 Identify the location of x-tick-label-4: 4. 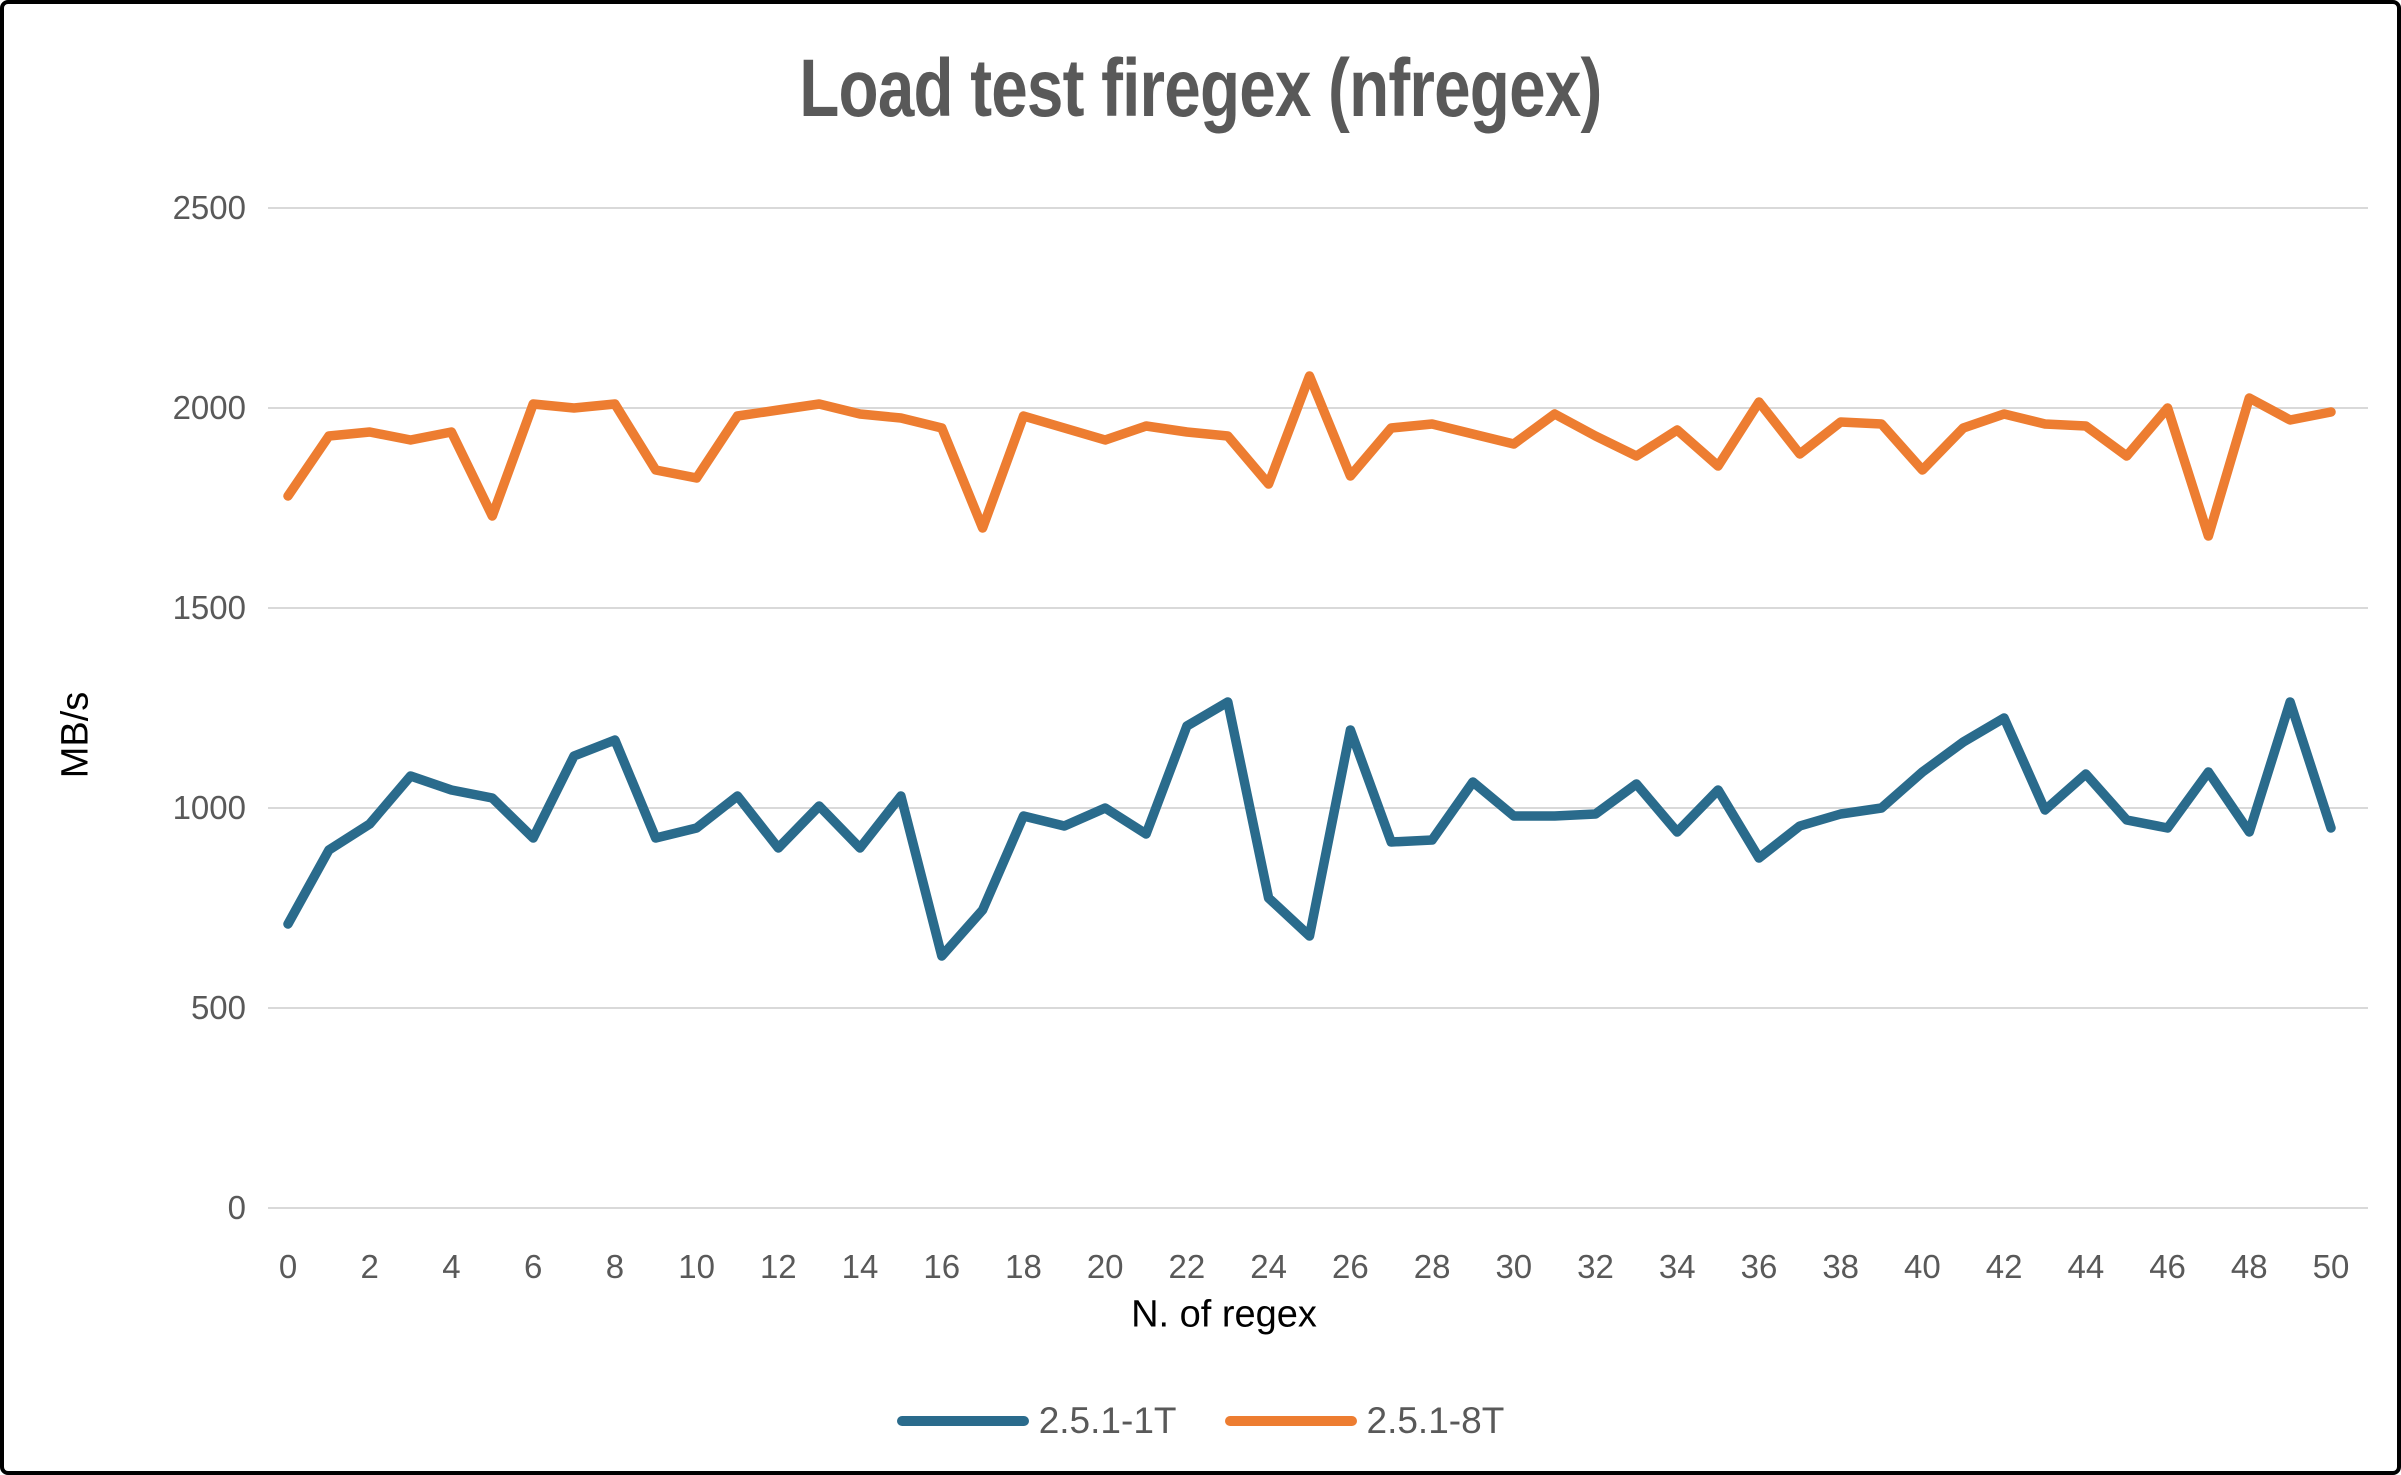
(451, 1266).